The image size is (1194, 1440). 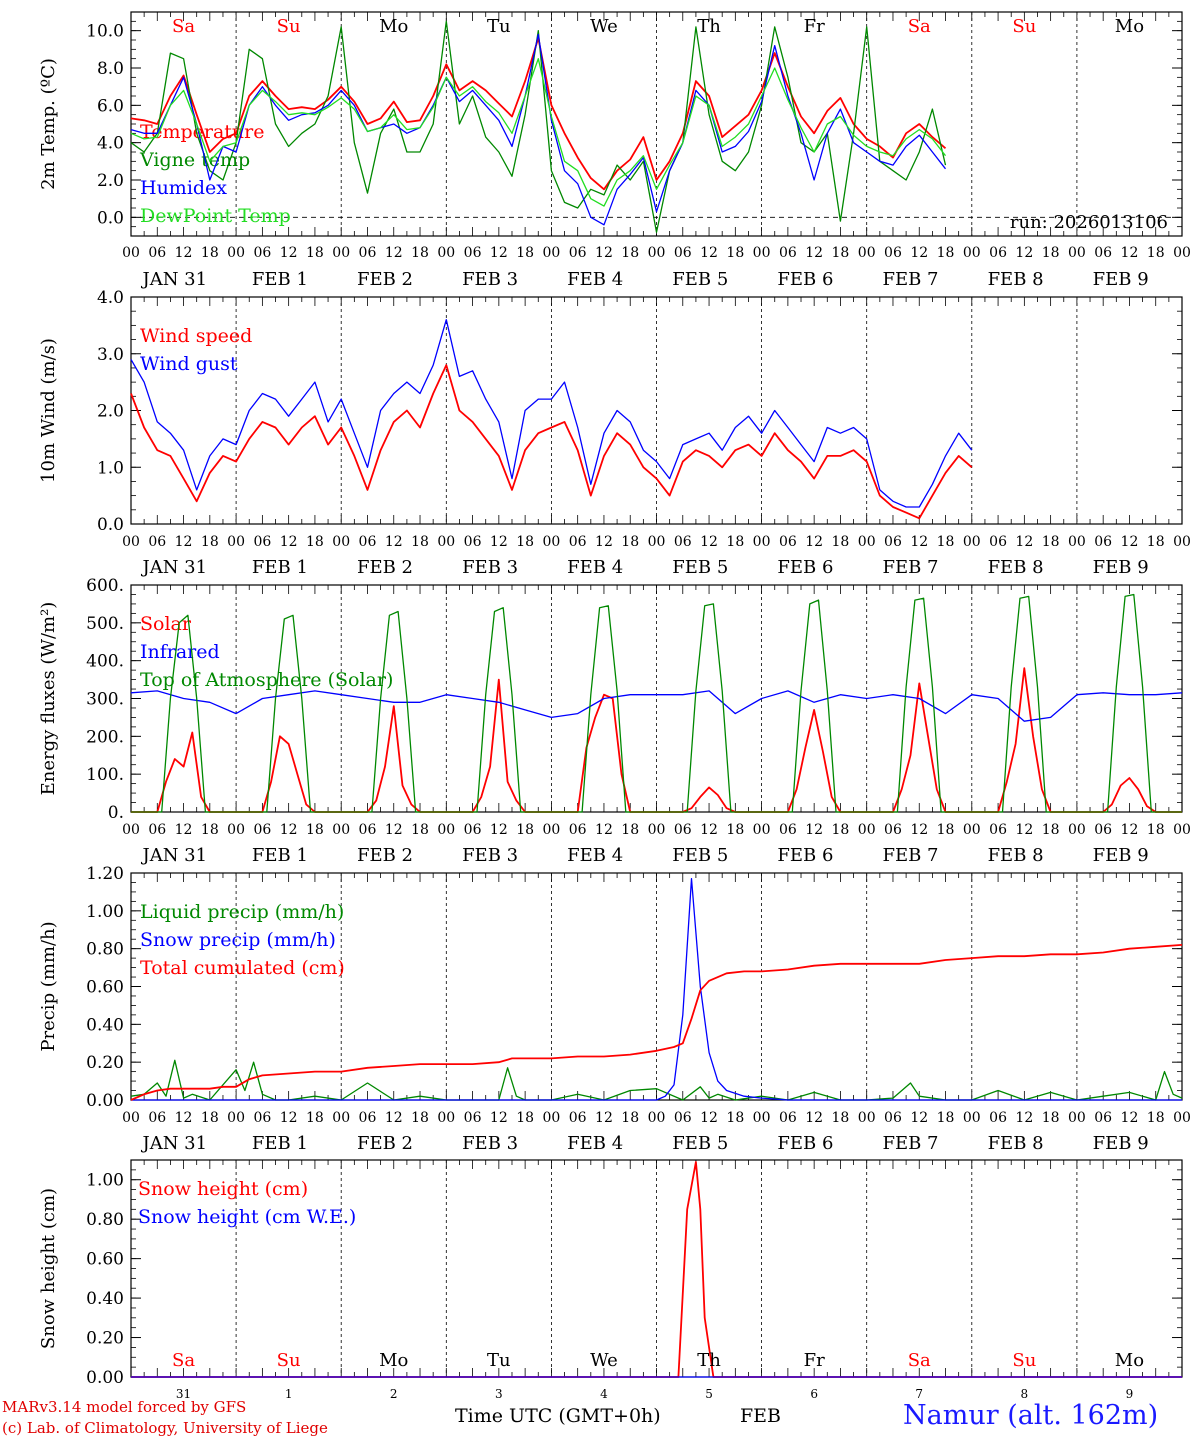 I want to click on energy-series-blue, so click(x=656, y=706).